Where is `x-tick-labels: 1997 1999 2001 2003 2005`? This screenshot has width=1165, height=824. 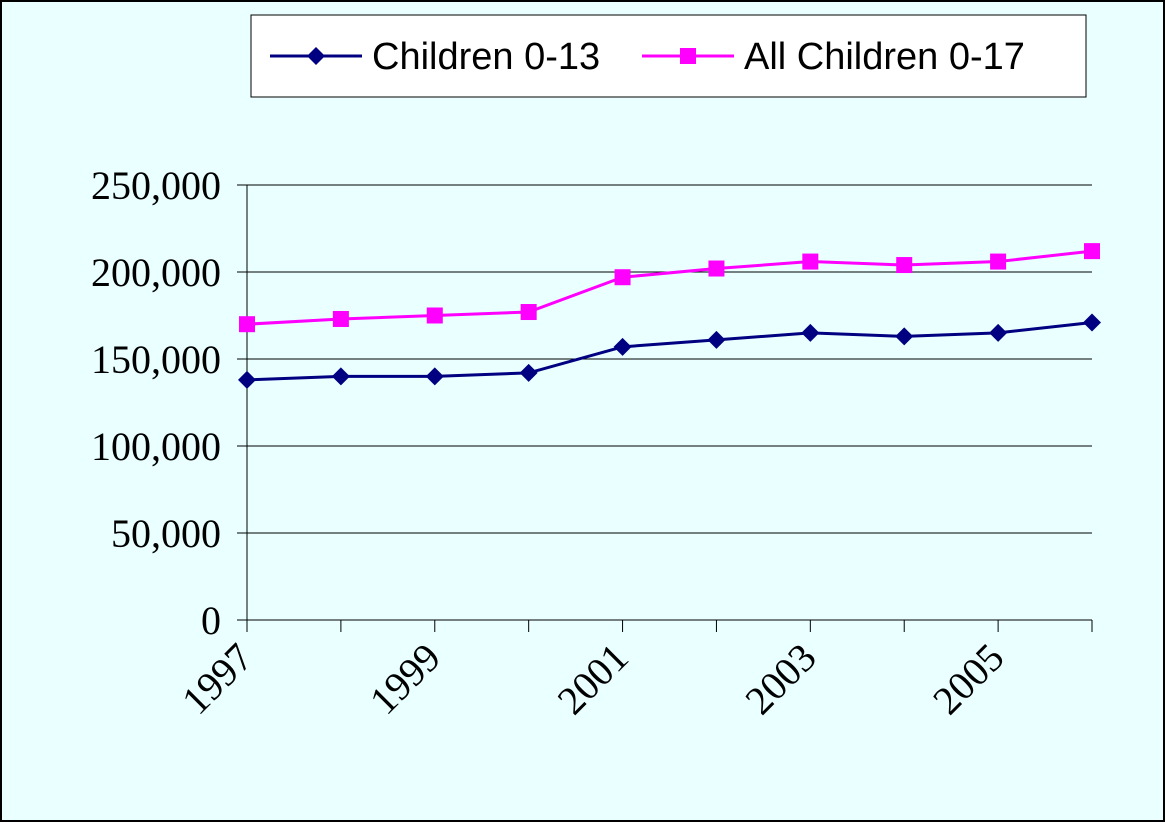 x-tick-labels: 1997 1999 2001 2003 2005 is located at coordinates (592, 679).